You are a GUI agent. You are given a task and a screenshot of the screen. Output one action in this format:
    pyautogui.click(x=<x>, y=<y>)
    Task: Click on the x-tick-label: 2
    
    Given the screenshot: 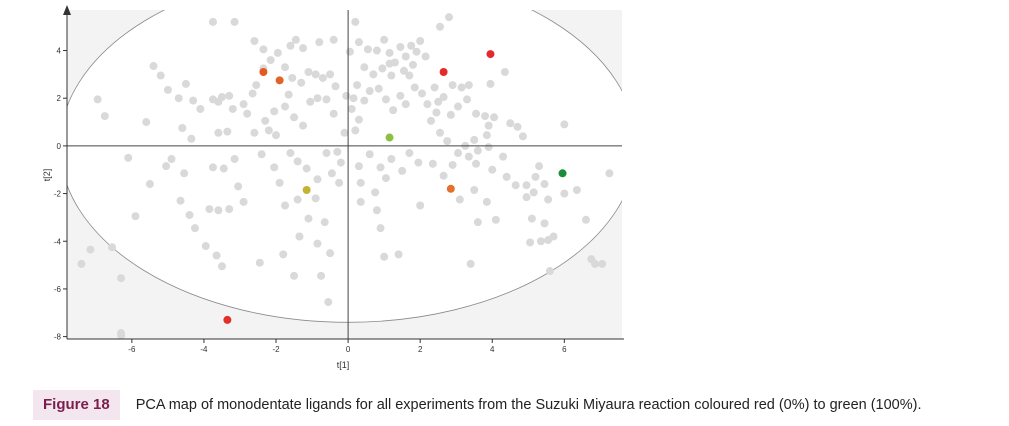 What is the action you would take?
    pyautogui.click(x=420, y=349)
    